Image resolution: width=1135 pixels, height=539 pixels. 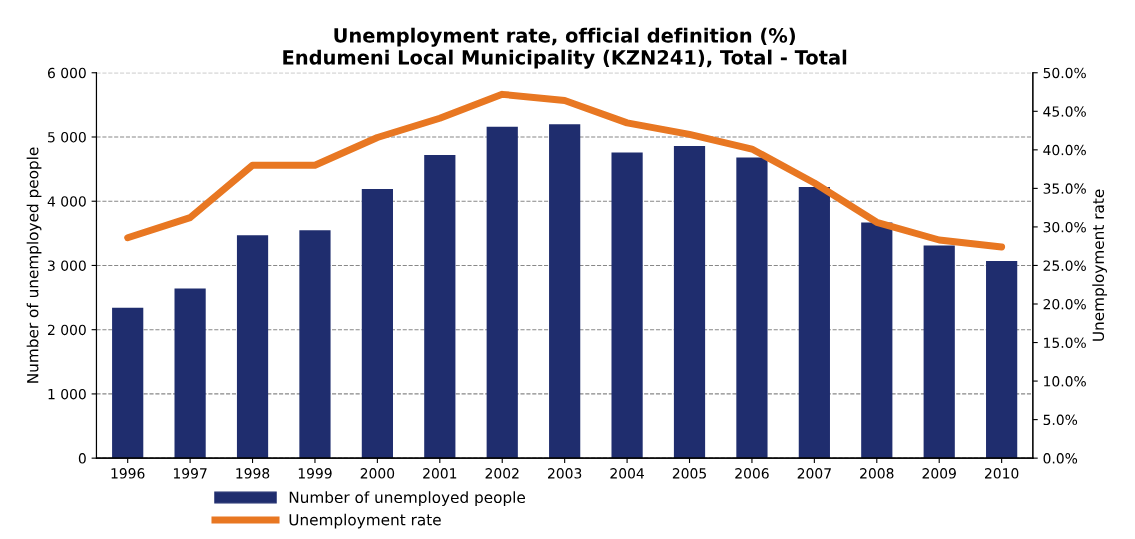 What do you see at coordinates (67, 330) in the screenshot?
I see `y-tick-label: 2 000` at bounding box center [67, 330].